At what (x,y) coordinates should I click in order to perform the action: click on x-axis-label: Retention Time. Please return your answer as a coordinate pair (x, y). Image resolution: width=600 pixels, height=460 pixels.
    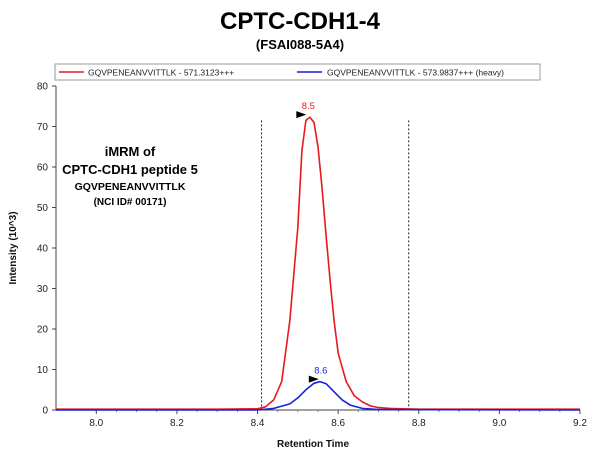
    Looking at the image, I should click on (313, 444).